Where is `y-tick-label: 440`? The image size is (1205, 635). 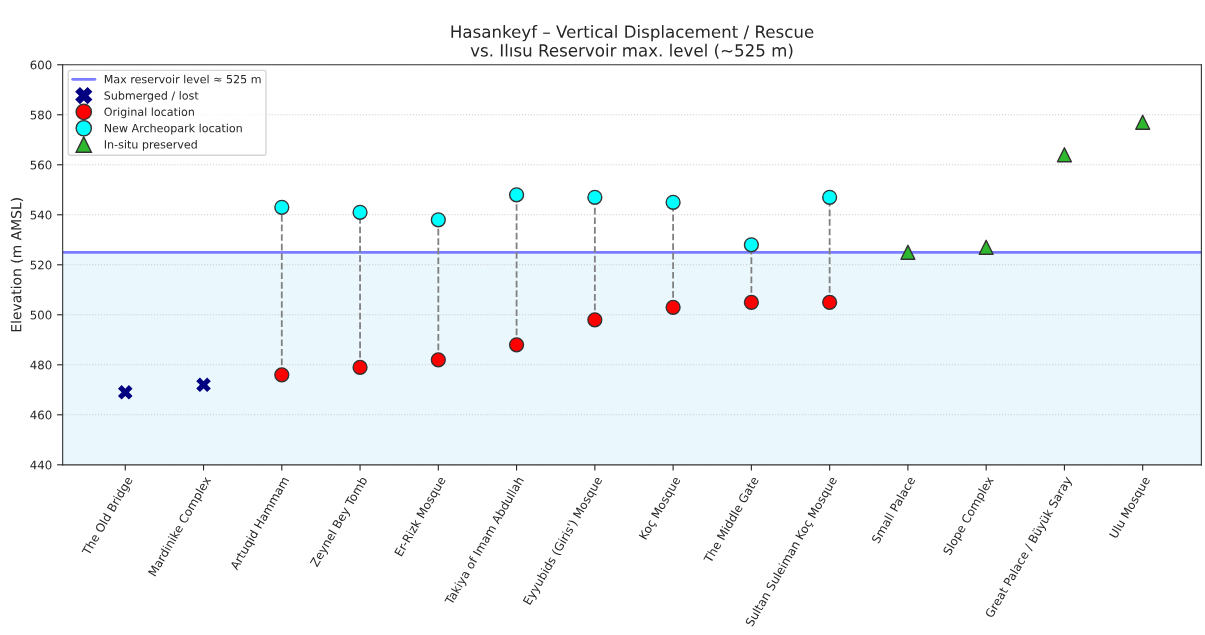
y-tick-label: 440 is located at coordinates (41, 465).